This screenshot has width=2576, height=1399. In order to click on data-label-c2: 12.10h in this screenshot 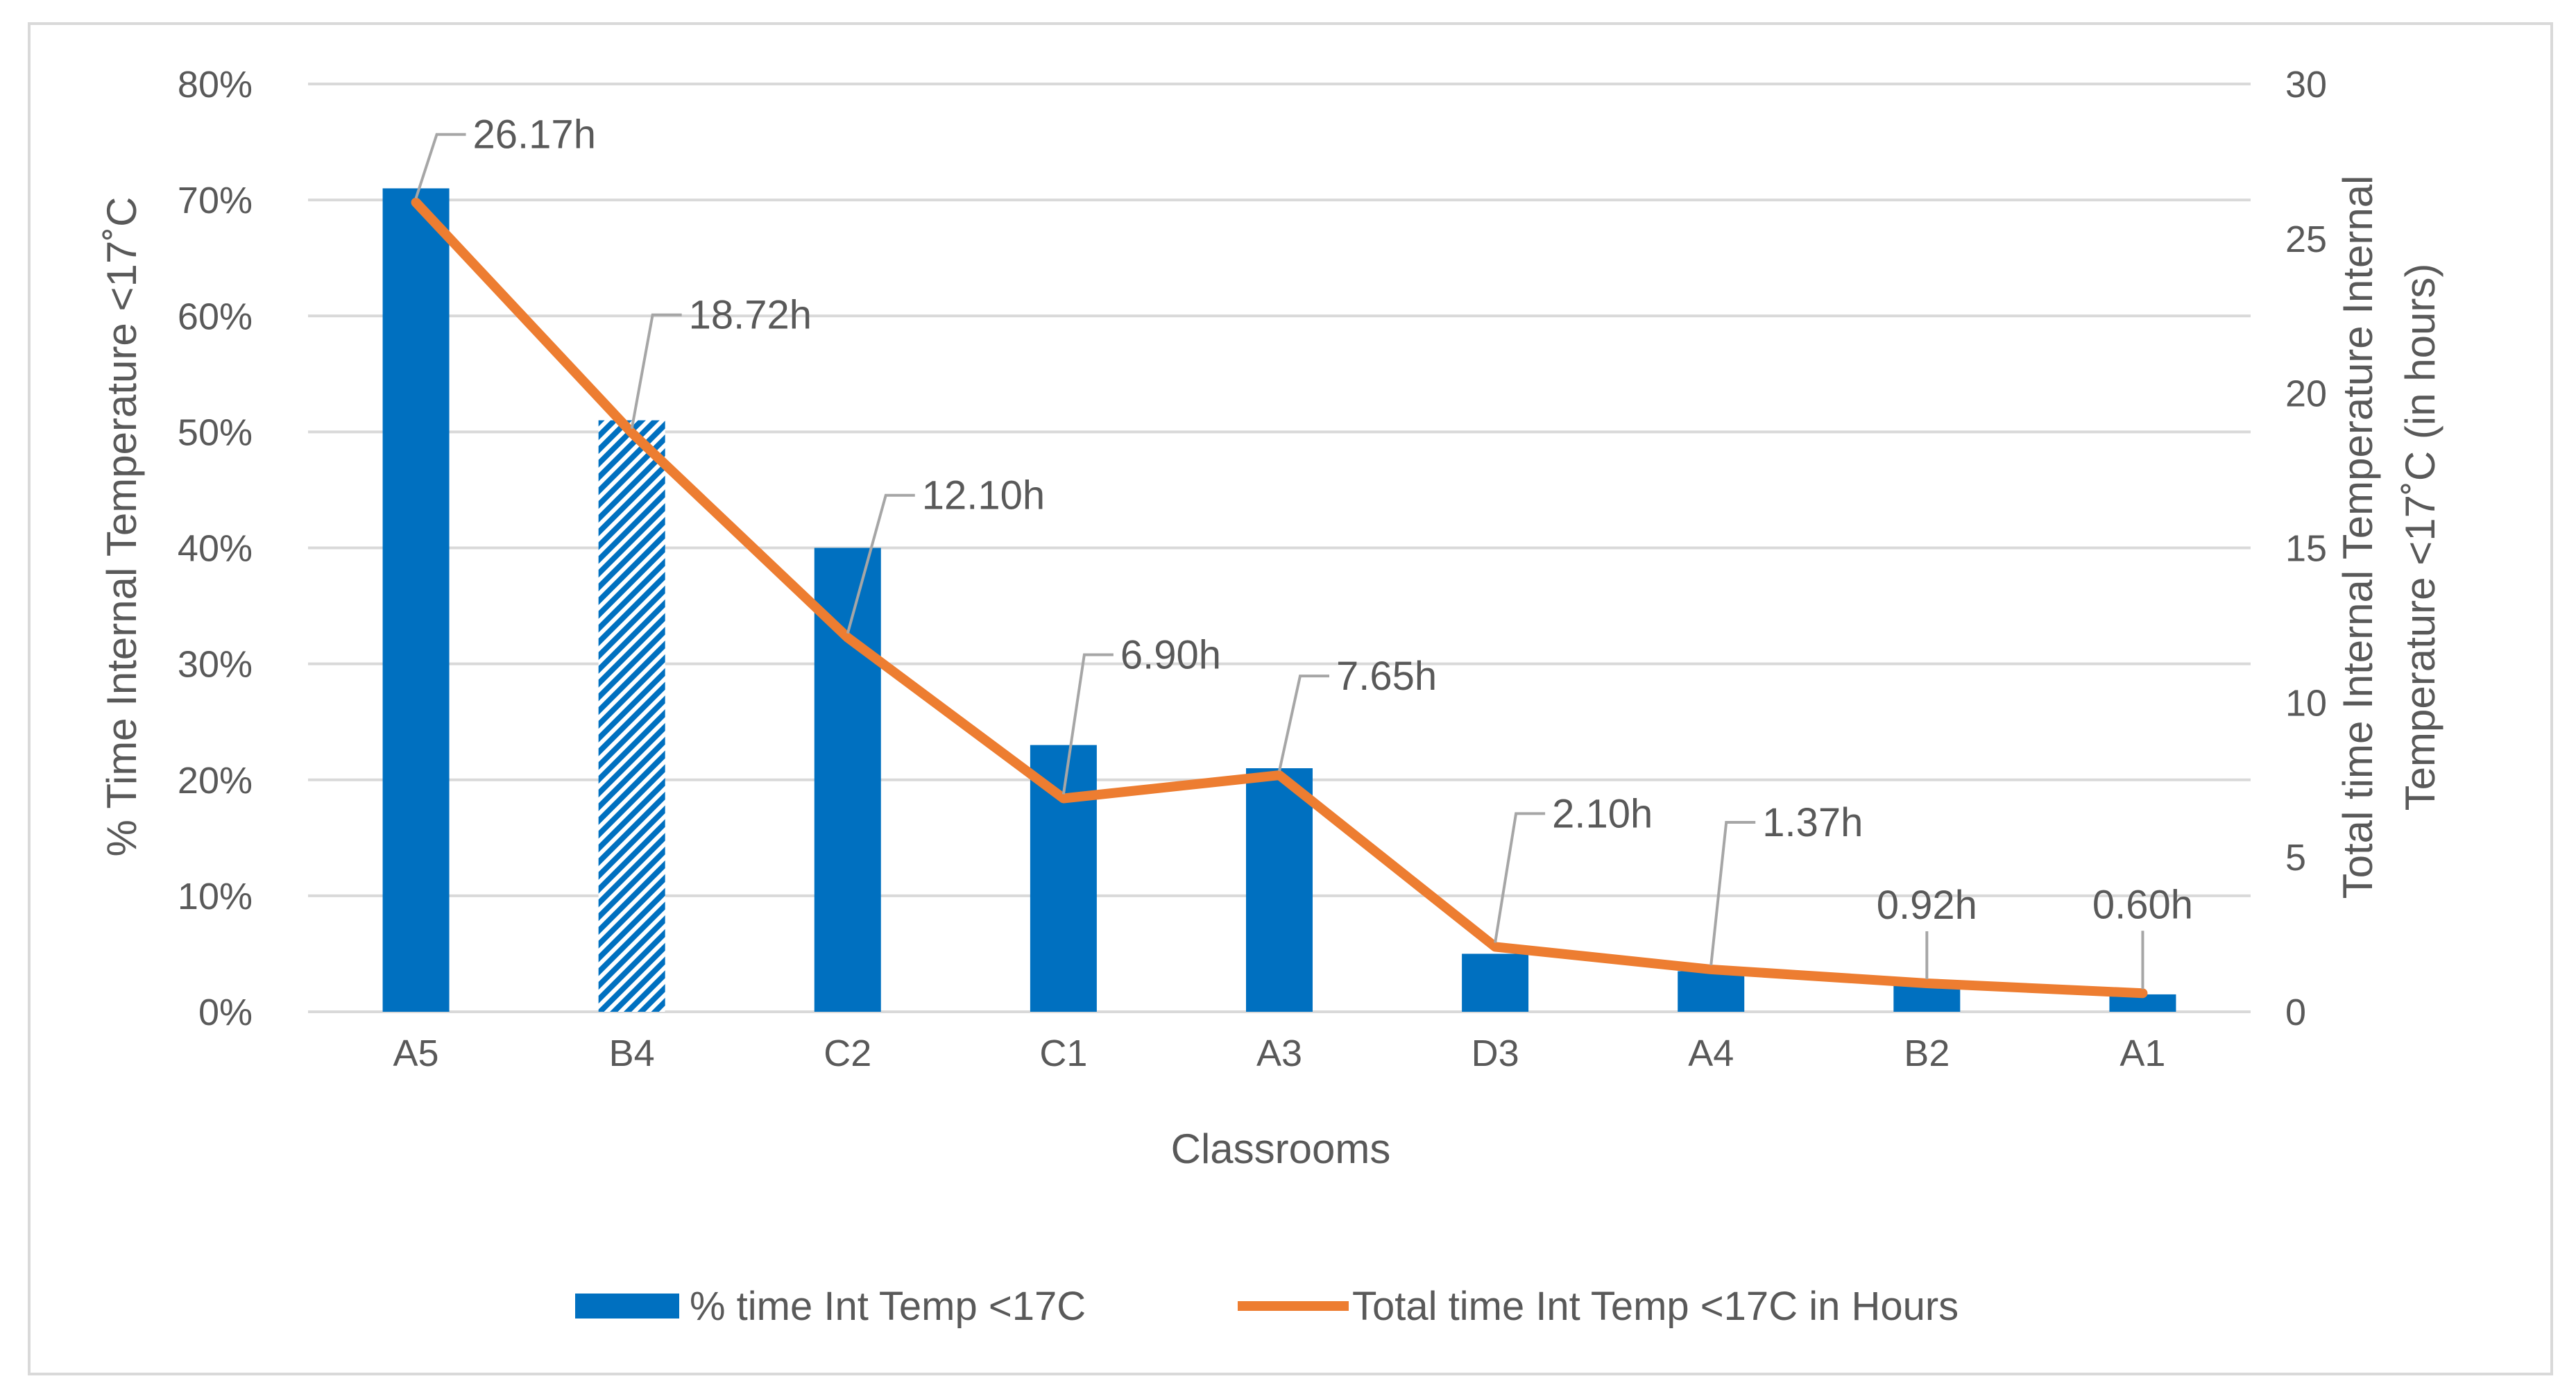, I will do `click(983, 495)`.